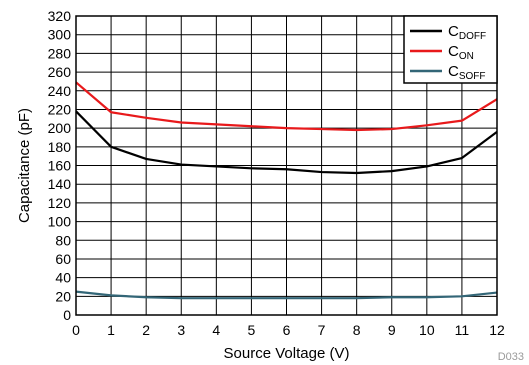  What do you see at coordinates (467, 32) in the screenshot?
I see `legend-label: CDOFF` at bounding box center [467, 32].